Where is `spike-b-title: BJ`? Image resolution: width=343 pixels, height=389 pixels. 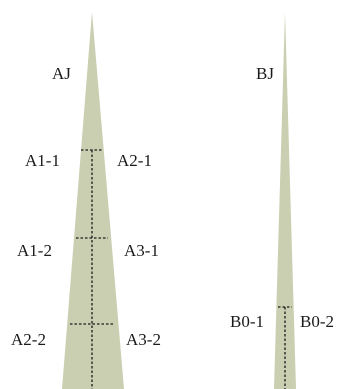
spike-b-title: BJ is located at coordinates (265, 73).